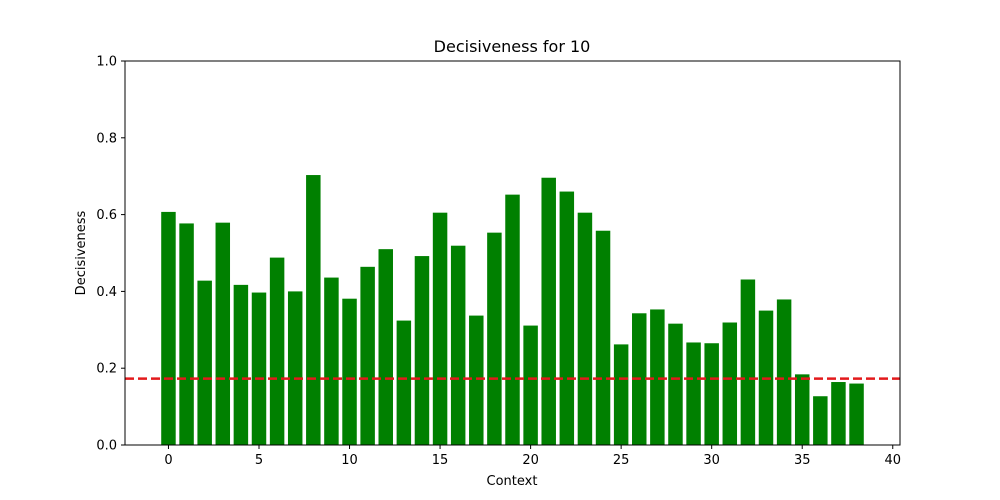 This screenshot has height=500, width=1000. Describe the element at coordinates (530, 460) in the screenshot. I see `x-tick-label: 20` at that location.